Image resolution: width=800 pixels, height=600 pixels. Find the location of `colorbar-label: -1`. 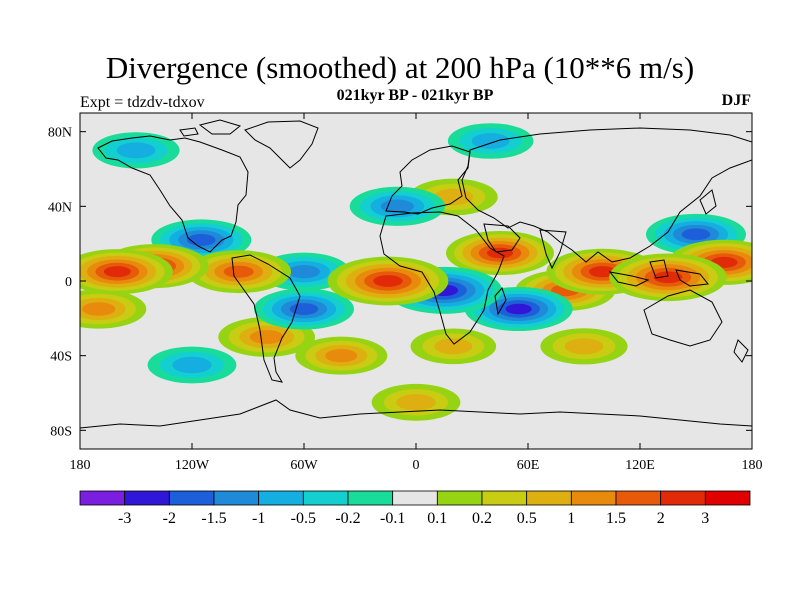

colorbar-label: -1 is located at coordinates (258, 518).